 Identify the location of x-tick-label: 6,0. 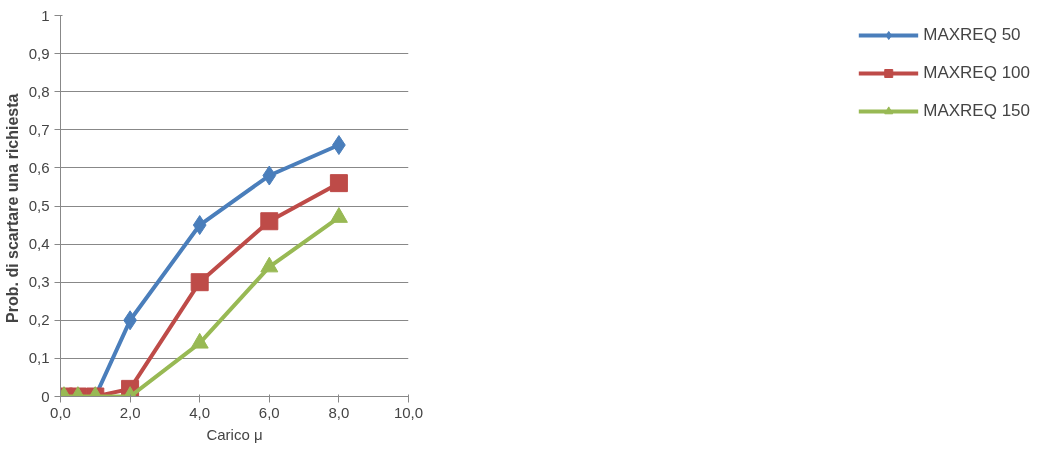
(269, 412).